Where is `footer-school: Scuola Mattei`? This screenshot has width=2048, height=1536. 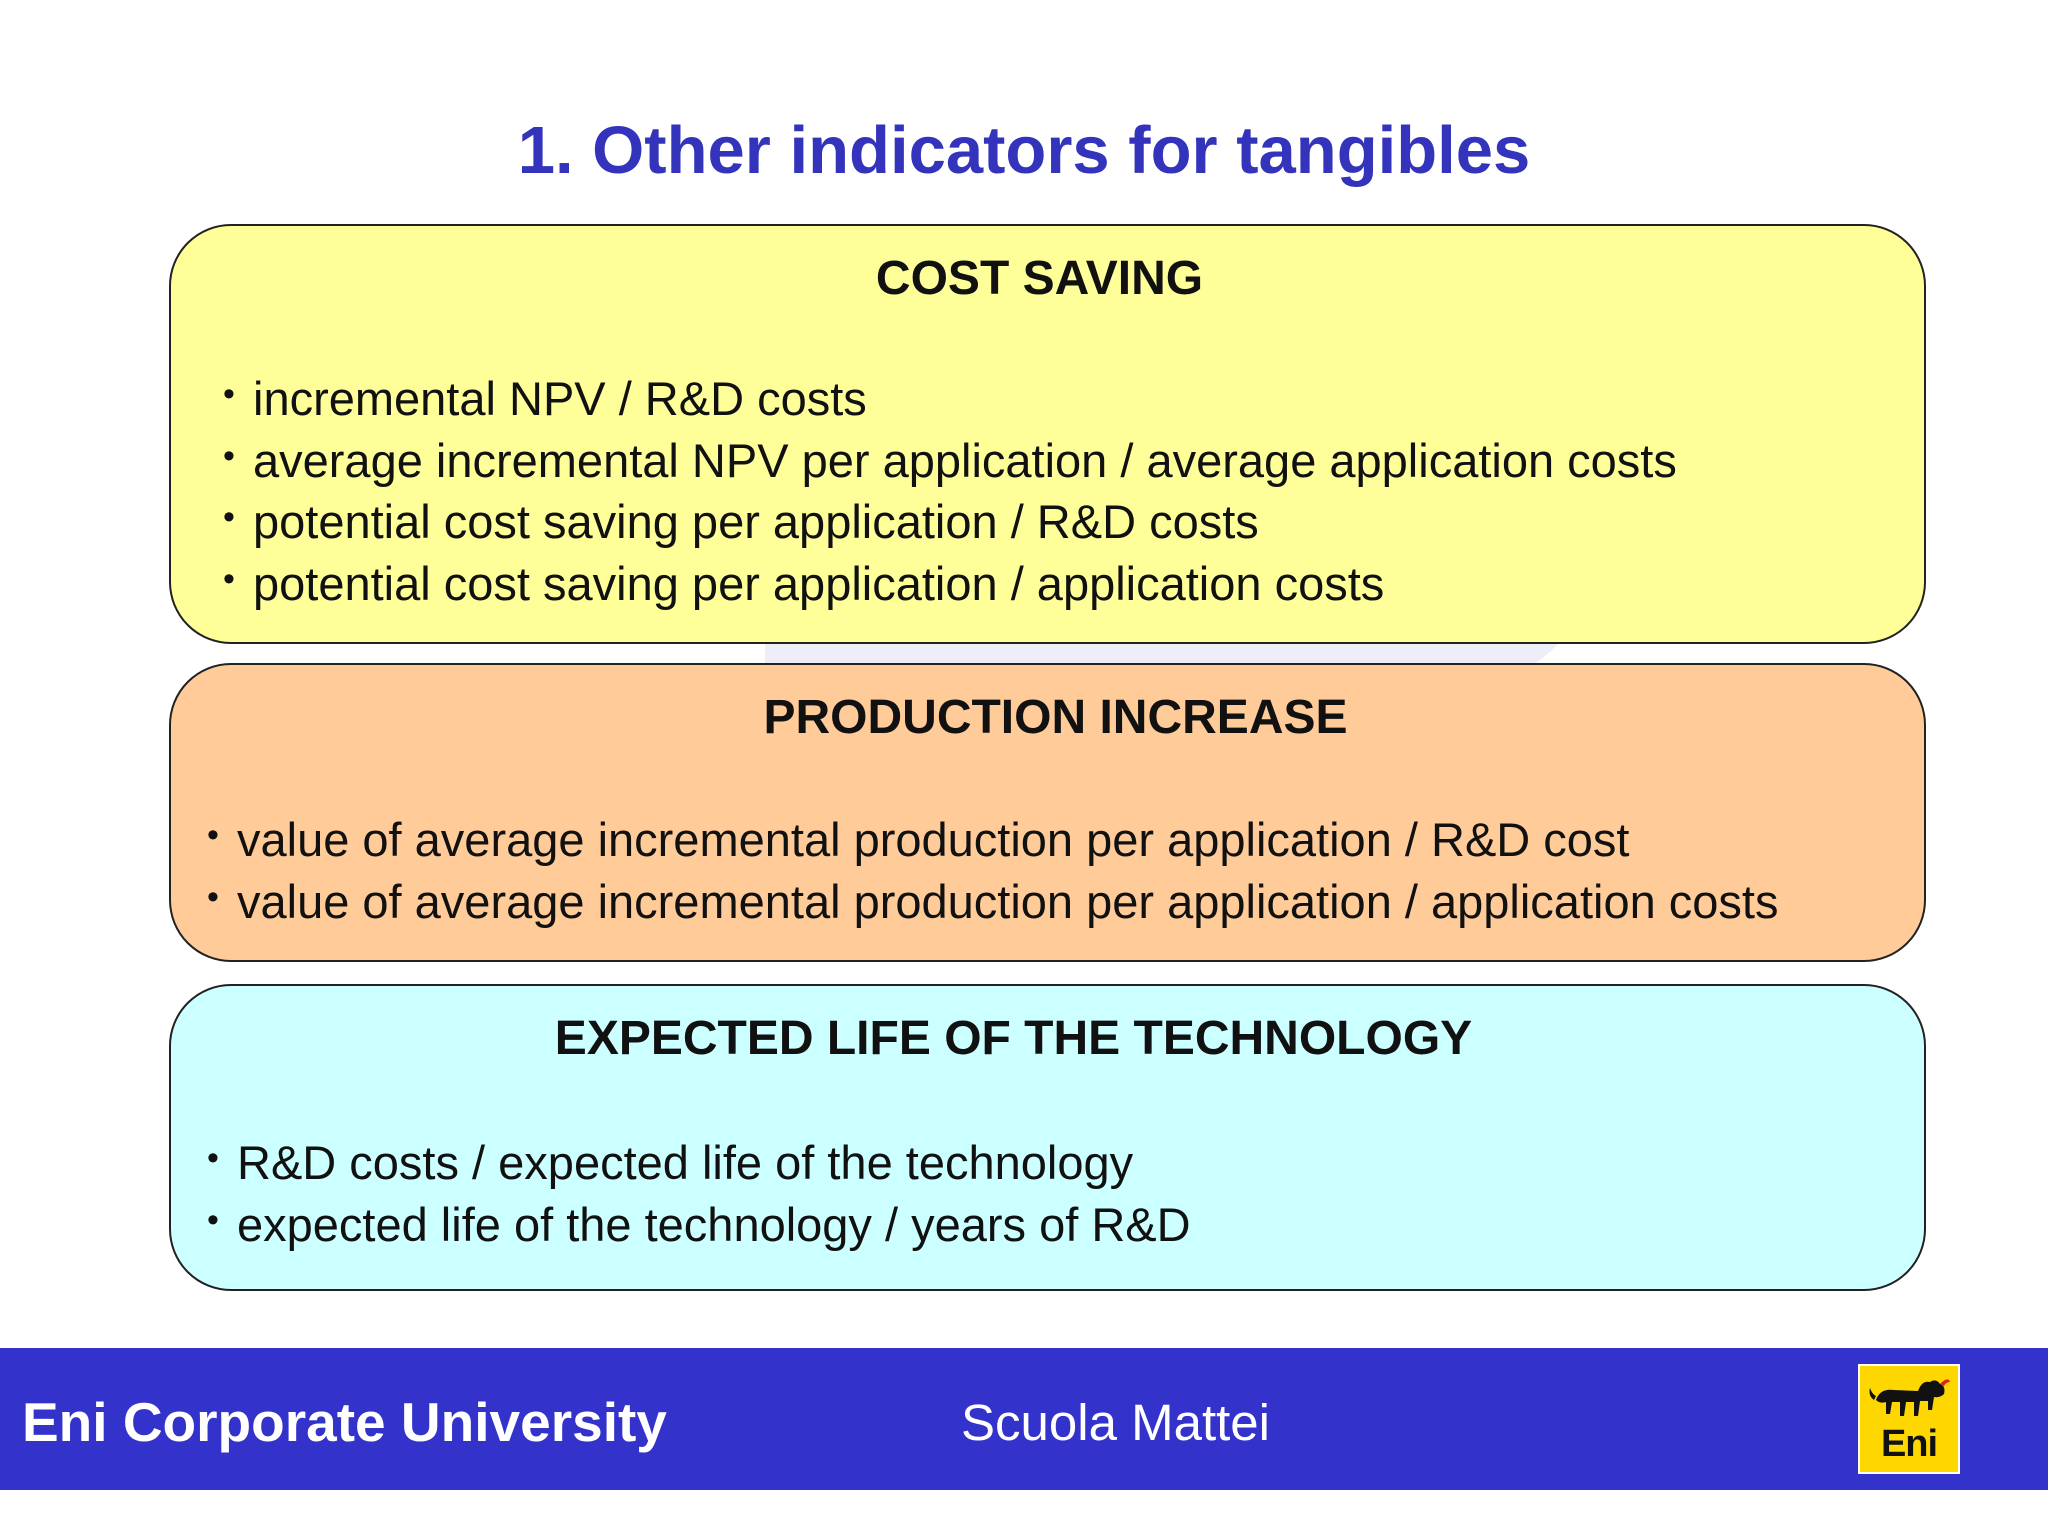 footer-school: Scuola Mattei is located at coordinates (1115, 1422).